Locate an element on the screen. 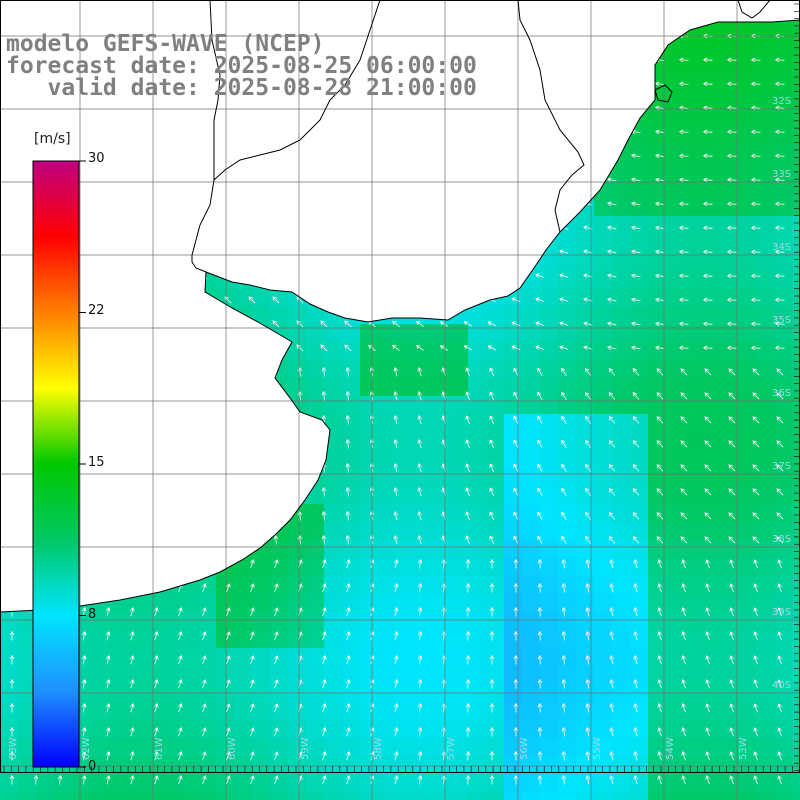  latitude-label: 37S is located at coordinates (781, 466).